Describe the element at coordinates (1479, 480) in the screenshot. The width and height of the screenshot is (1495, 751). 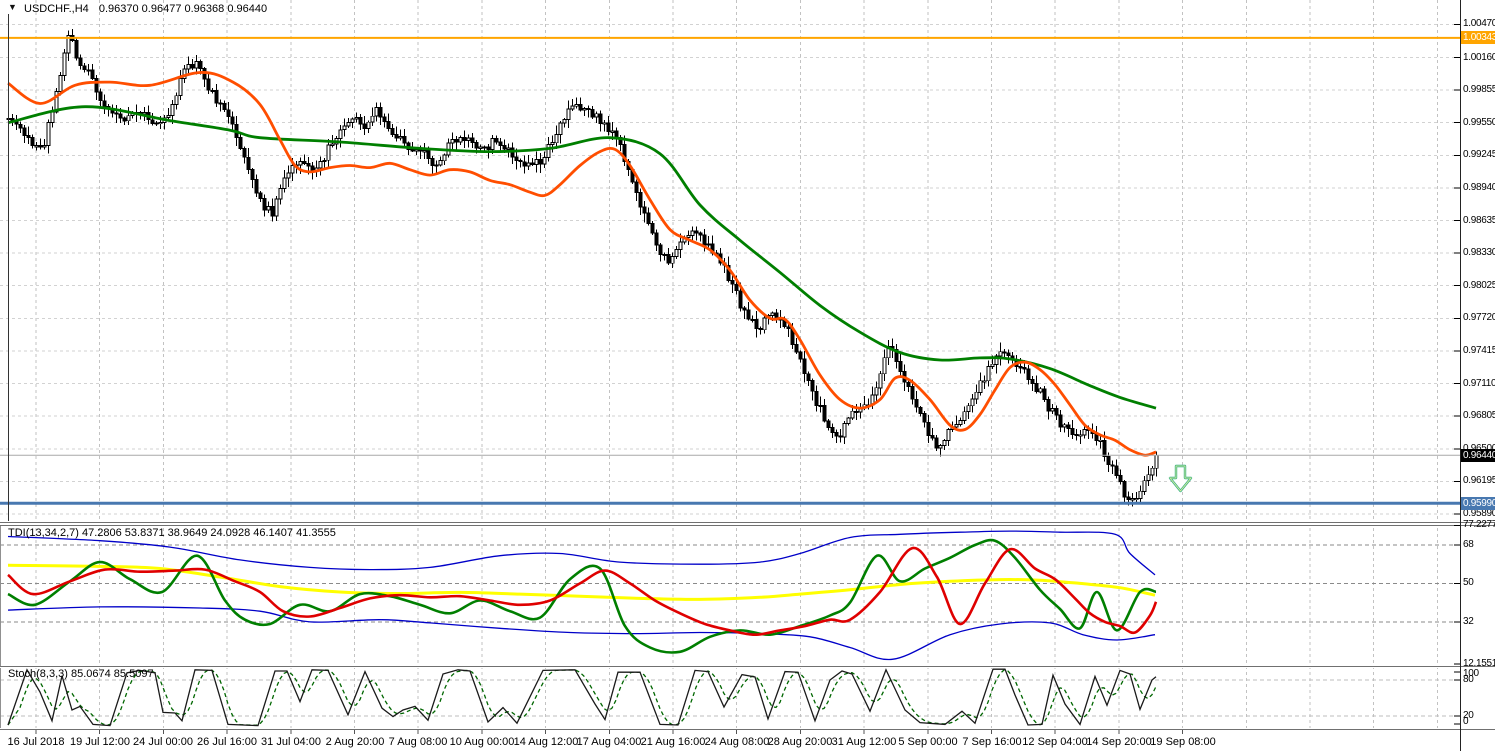
I see `price-axis-label: 0.96195` at that location.